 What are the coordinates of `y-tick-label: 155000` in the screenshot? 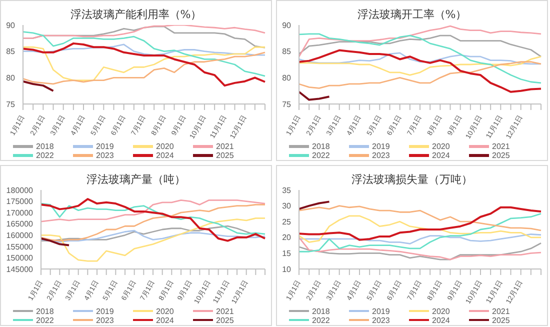 It's located at (20, 246).